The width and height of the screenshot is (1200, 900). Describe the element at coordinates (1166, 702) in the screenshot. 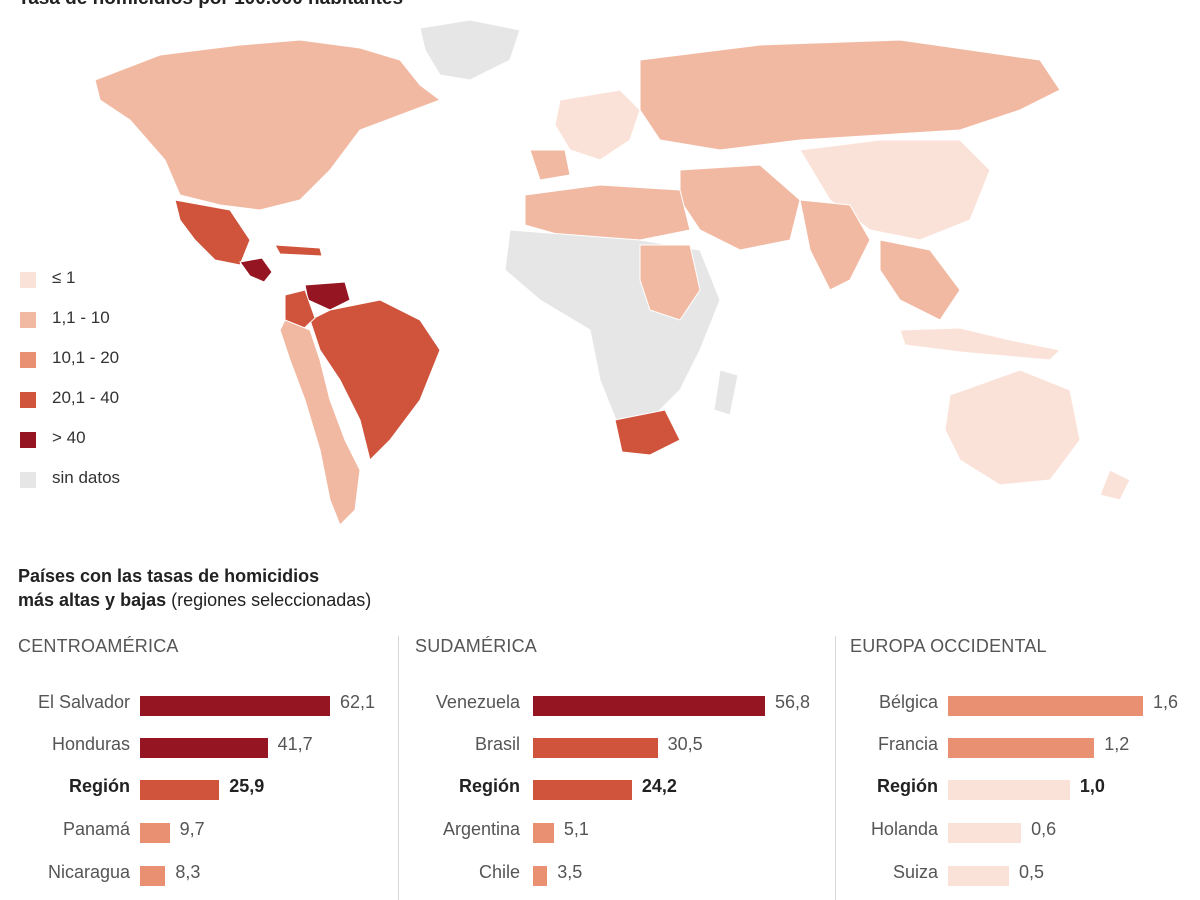

I see `bar-value: 1,6` at that location.